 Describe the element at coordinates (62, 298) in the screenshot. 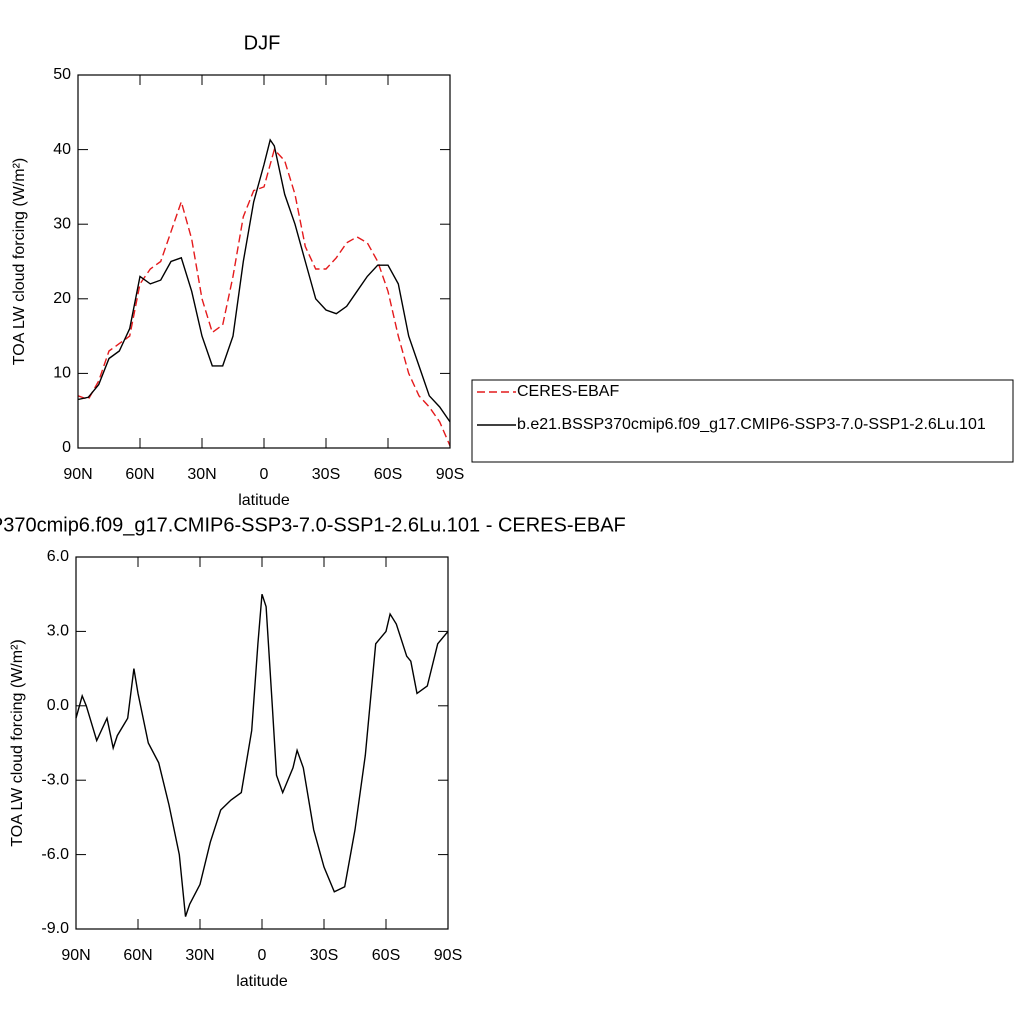

I see `y-tick-label: 20` at that location.